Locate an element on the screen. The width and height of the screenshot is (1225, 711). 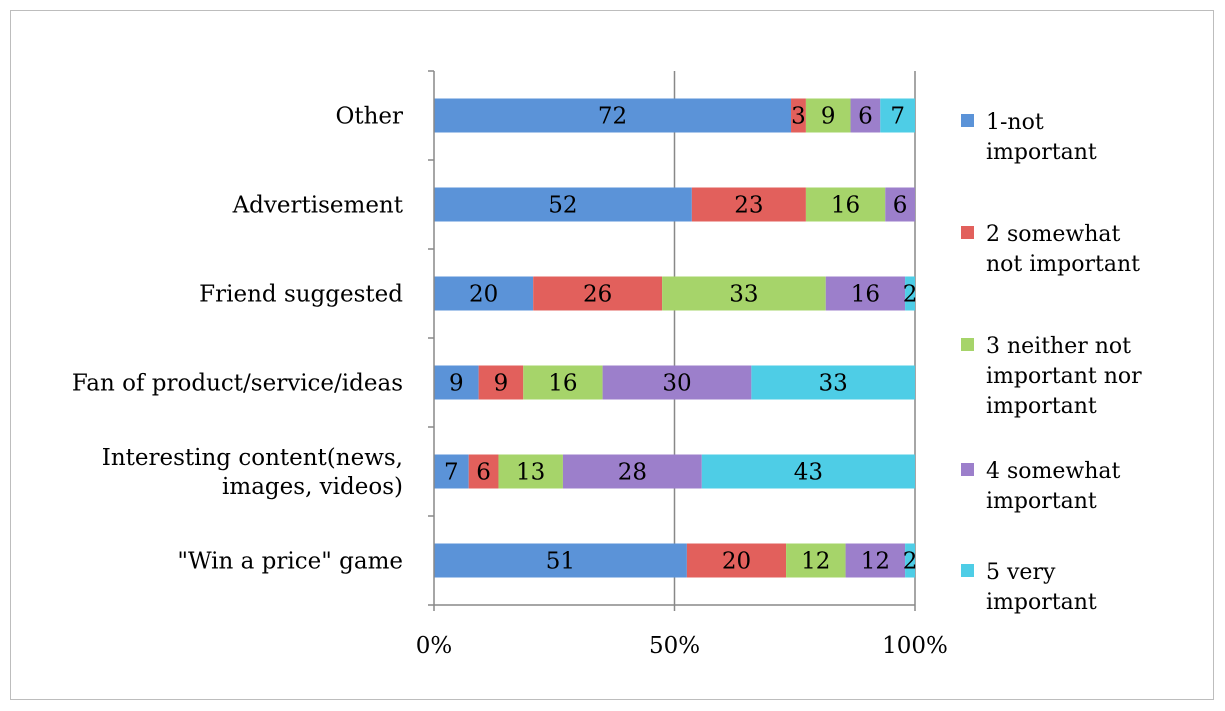
x-tick-labels: 0% 50% 100% is located at coordinates (682, 646).